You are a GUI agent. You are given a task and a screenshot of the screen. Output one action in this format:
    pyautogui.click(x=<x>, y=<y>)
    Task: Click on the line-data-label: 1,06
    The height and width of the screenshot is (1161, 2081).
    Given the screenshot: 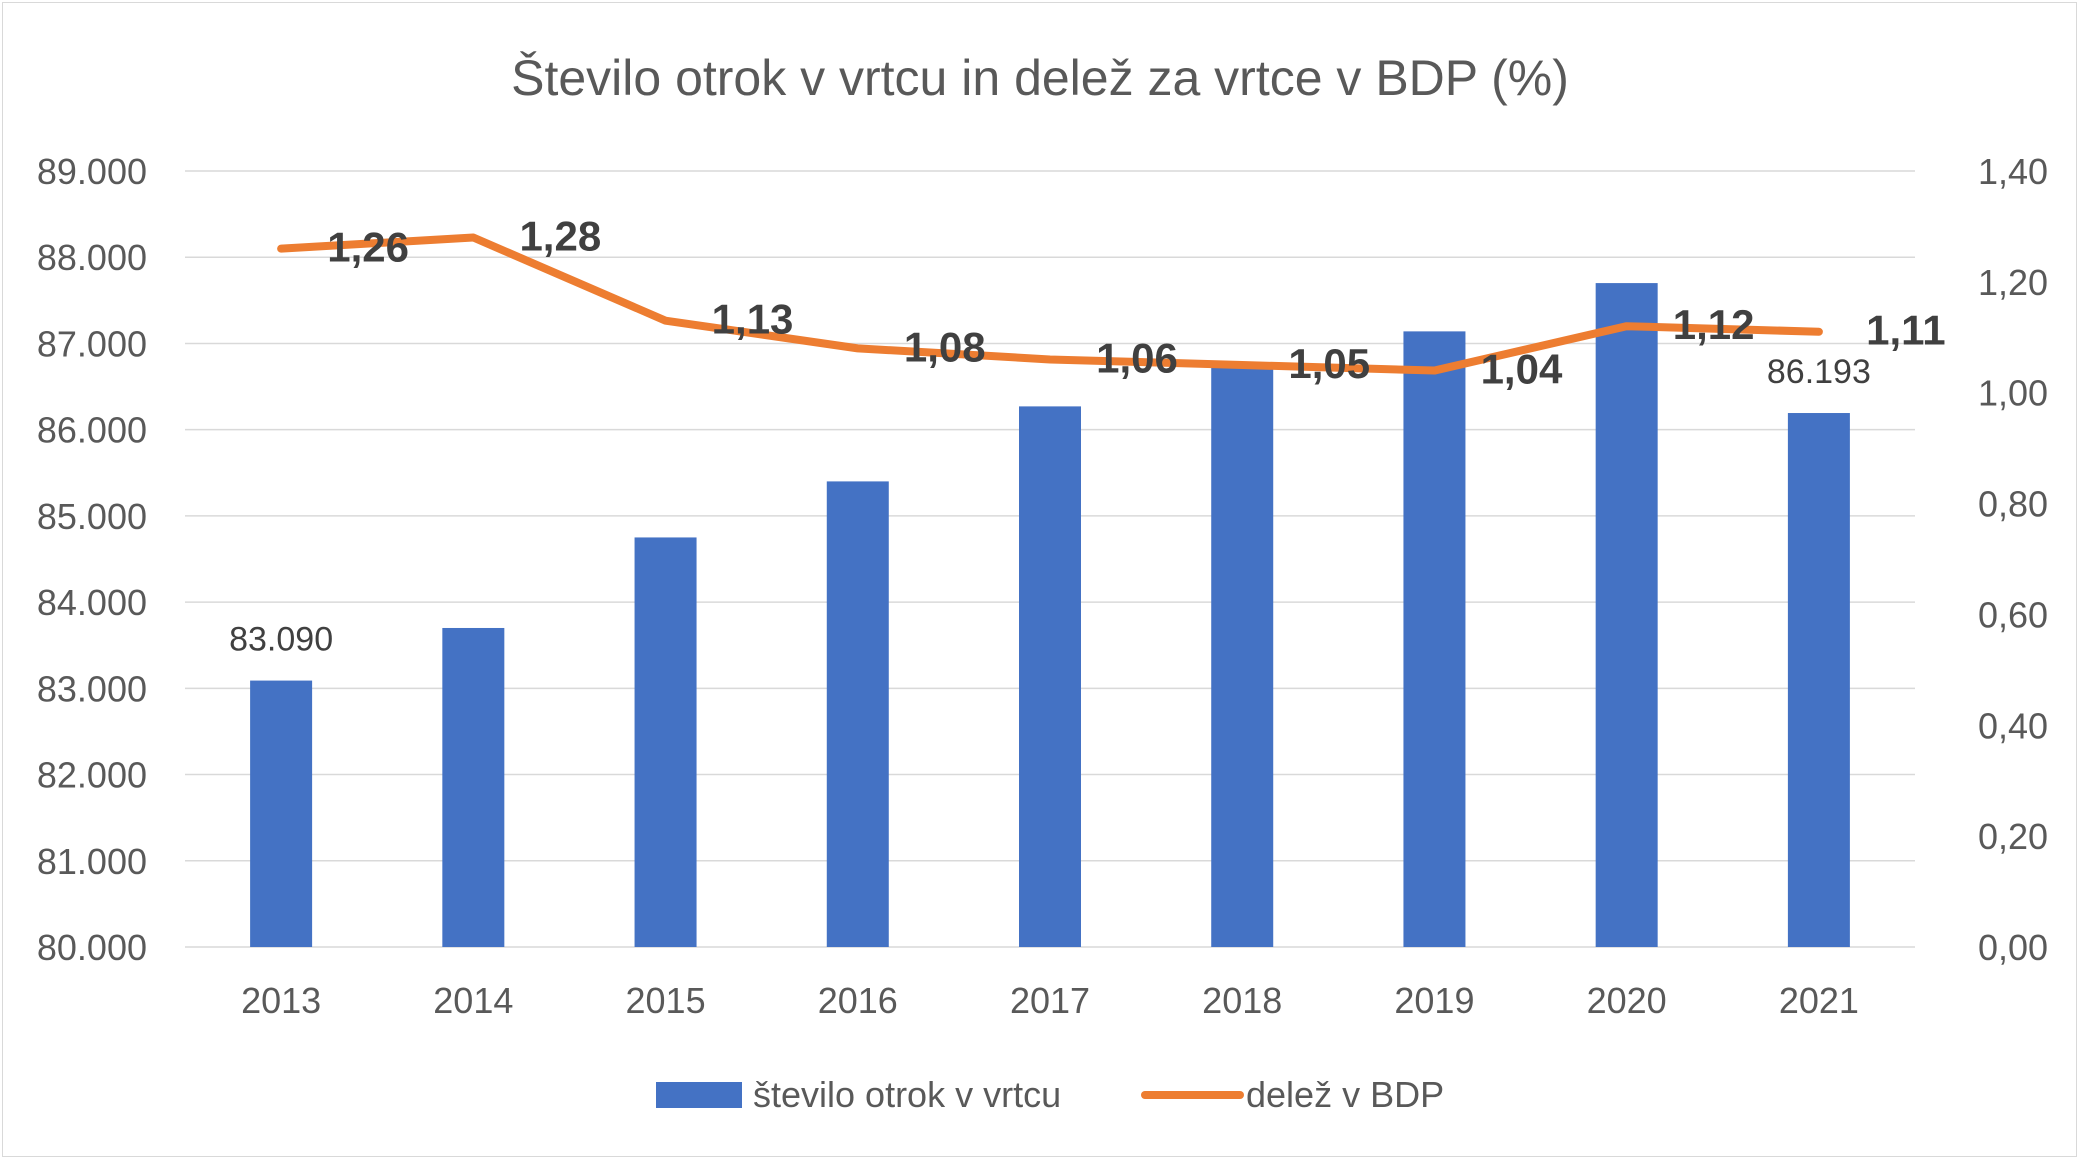 What is the action you would take?
    pyautogui.click(x=1137, y=357)
    